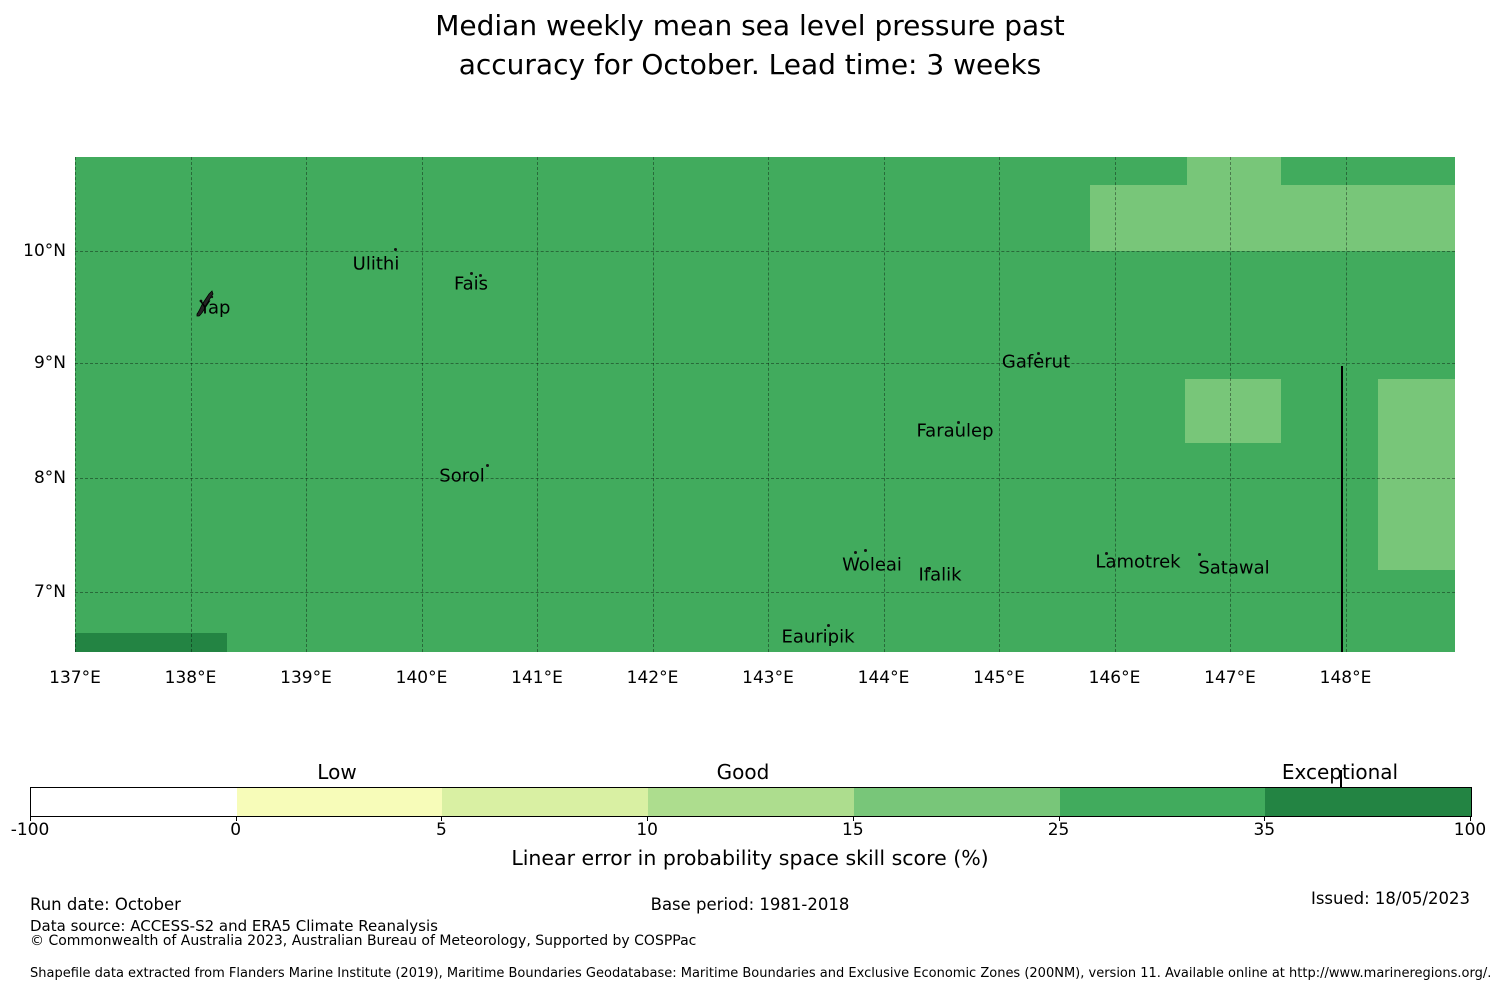 Image resolution: width=1500 pixels, height=990 pixels. What do you see at coordinates (215, 308) in the screenshot?
I see `place-label-yap: Yap` at bounding box center [215, 308].